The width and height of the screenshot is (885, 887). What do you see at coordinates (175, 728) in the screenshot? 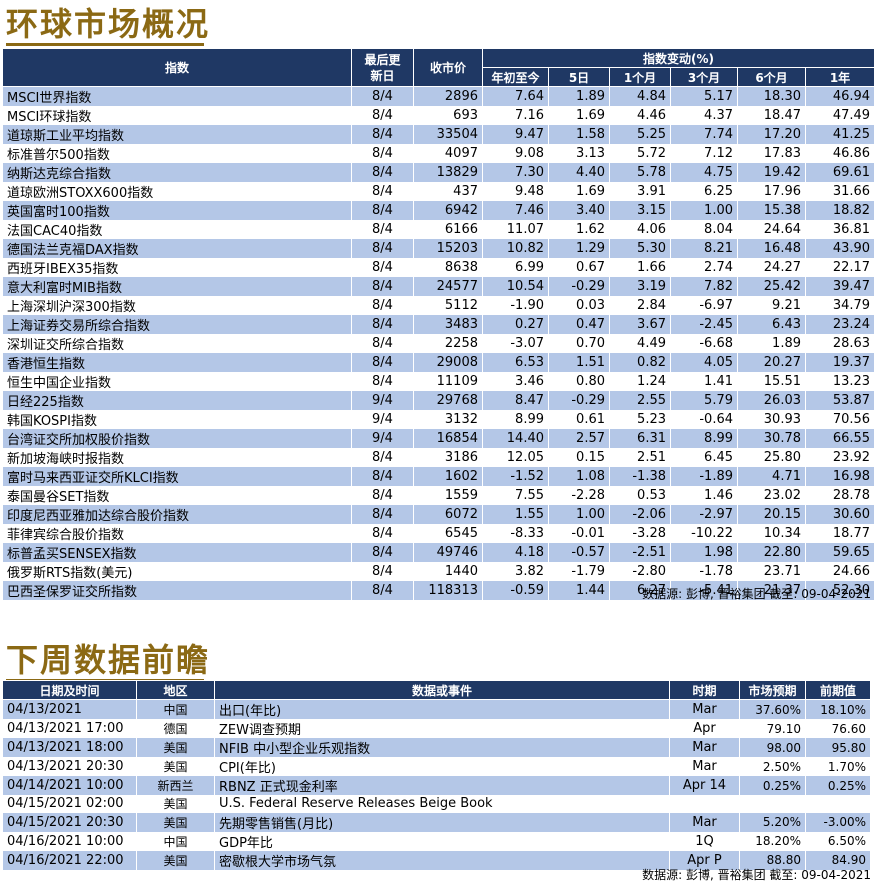
I see `region-cell: 德国` at bounding box center [175, 728].